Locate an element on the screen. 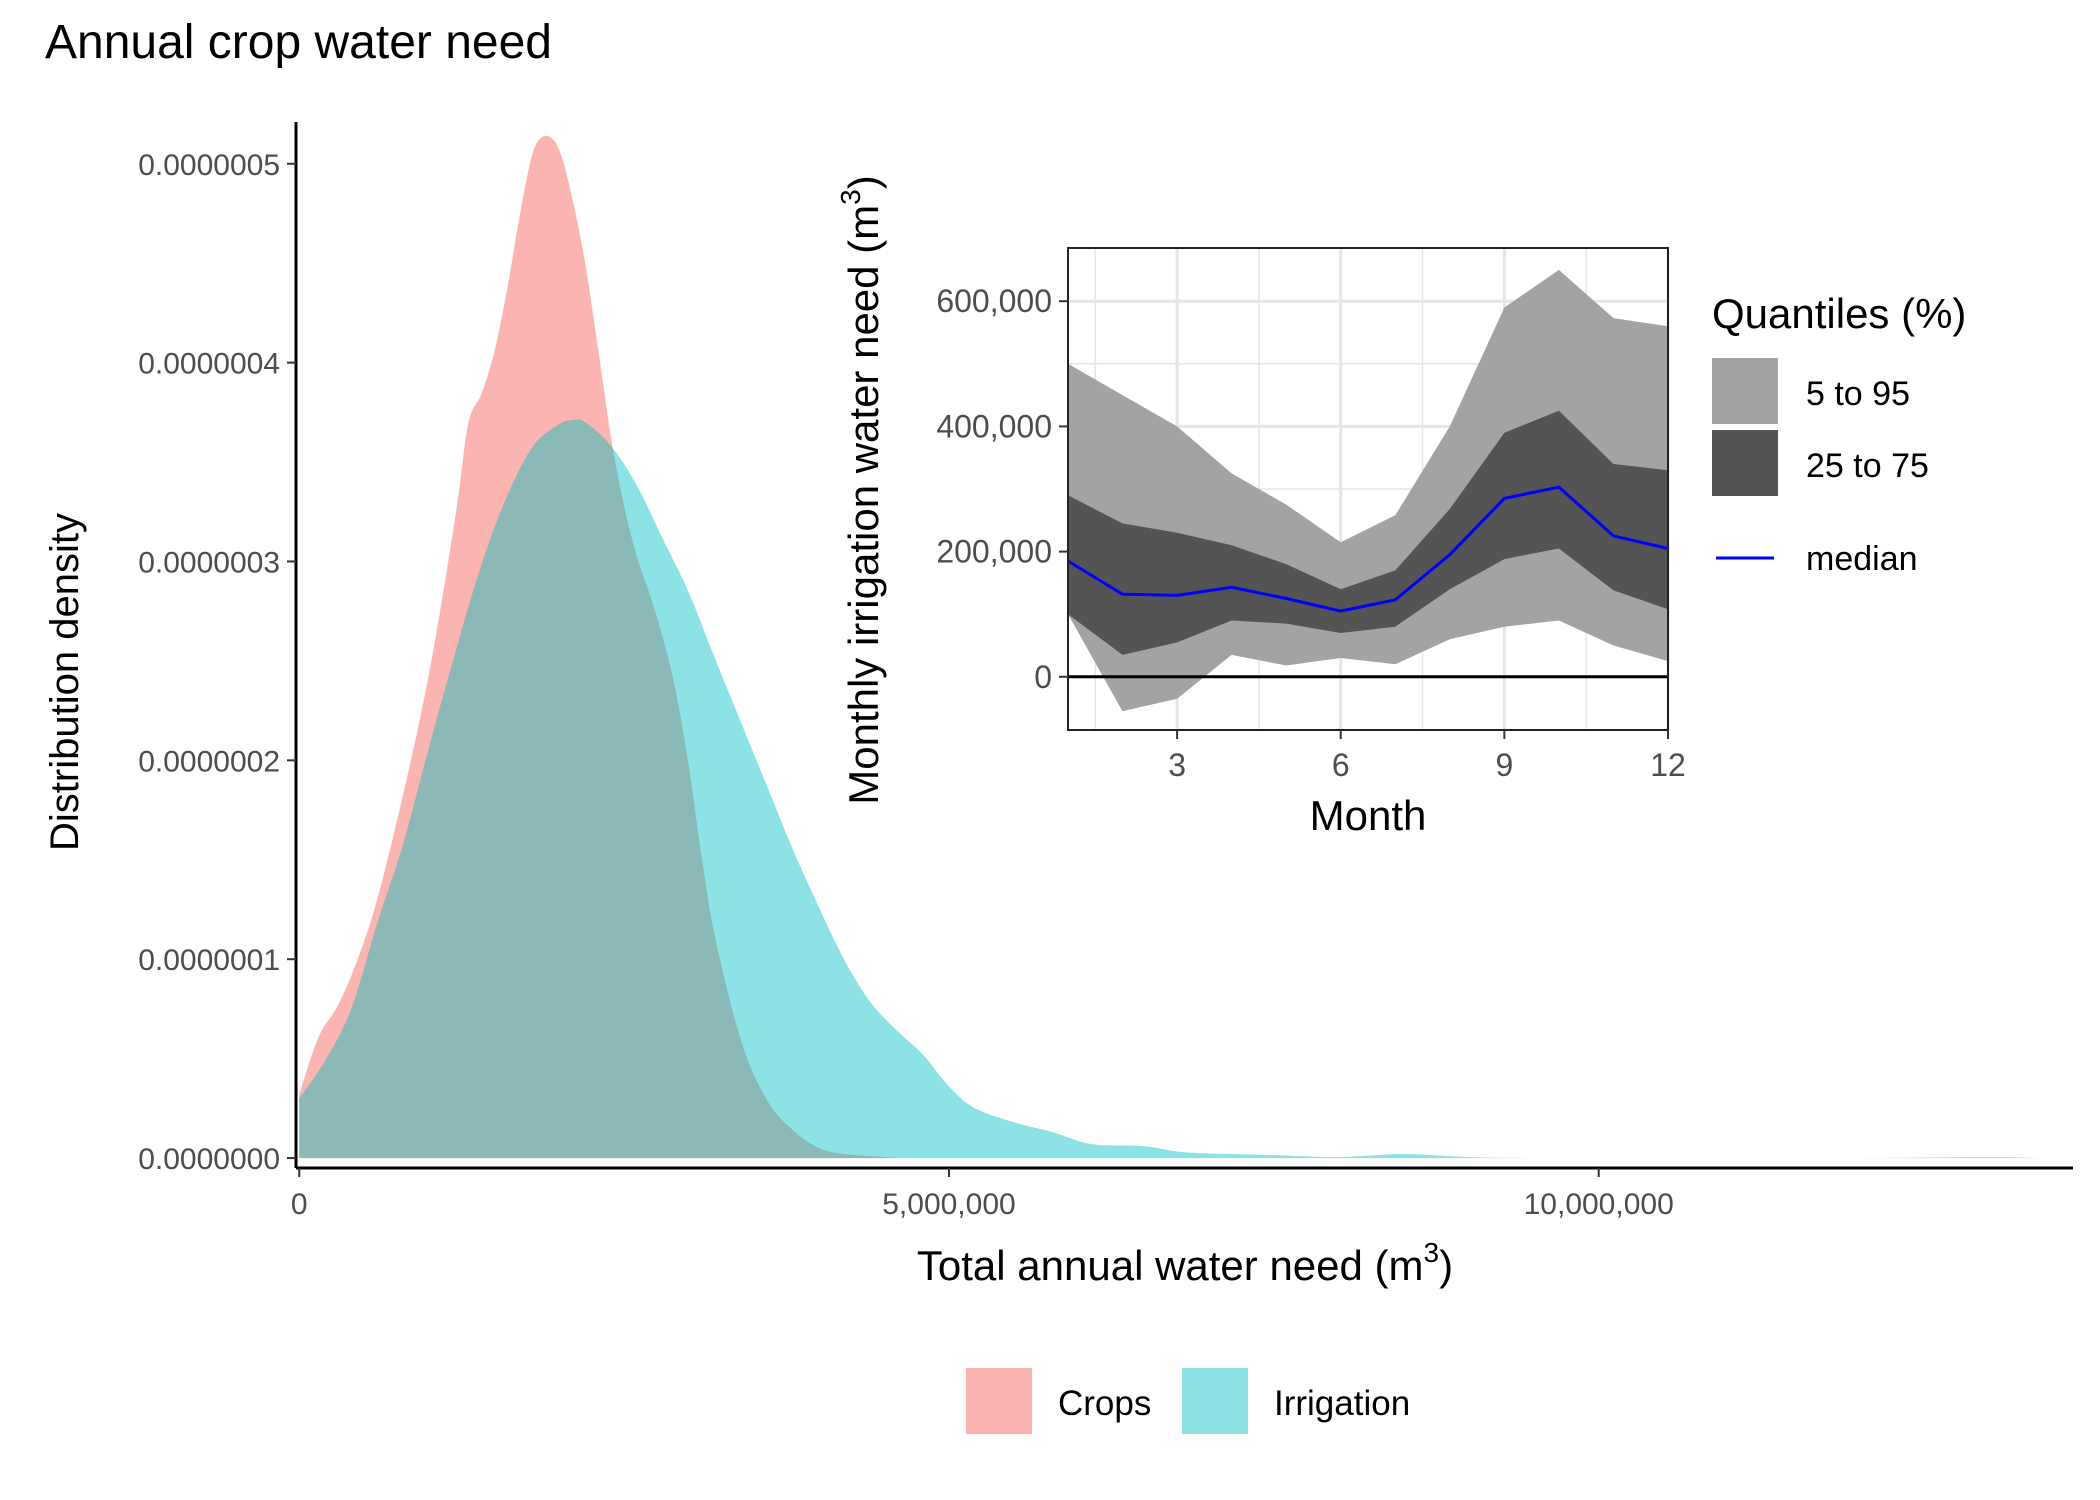  inset-x-tick-label: 6 is located at coordinates (1341, 765).